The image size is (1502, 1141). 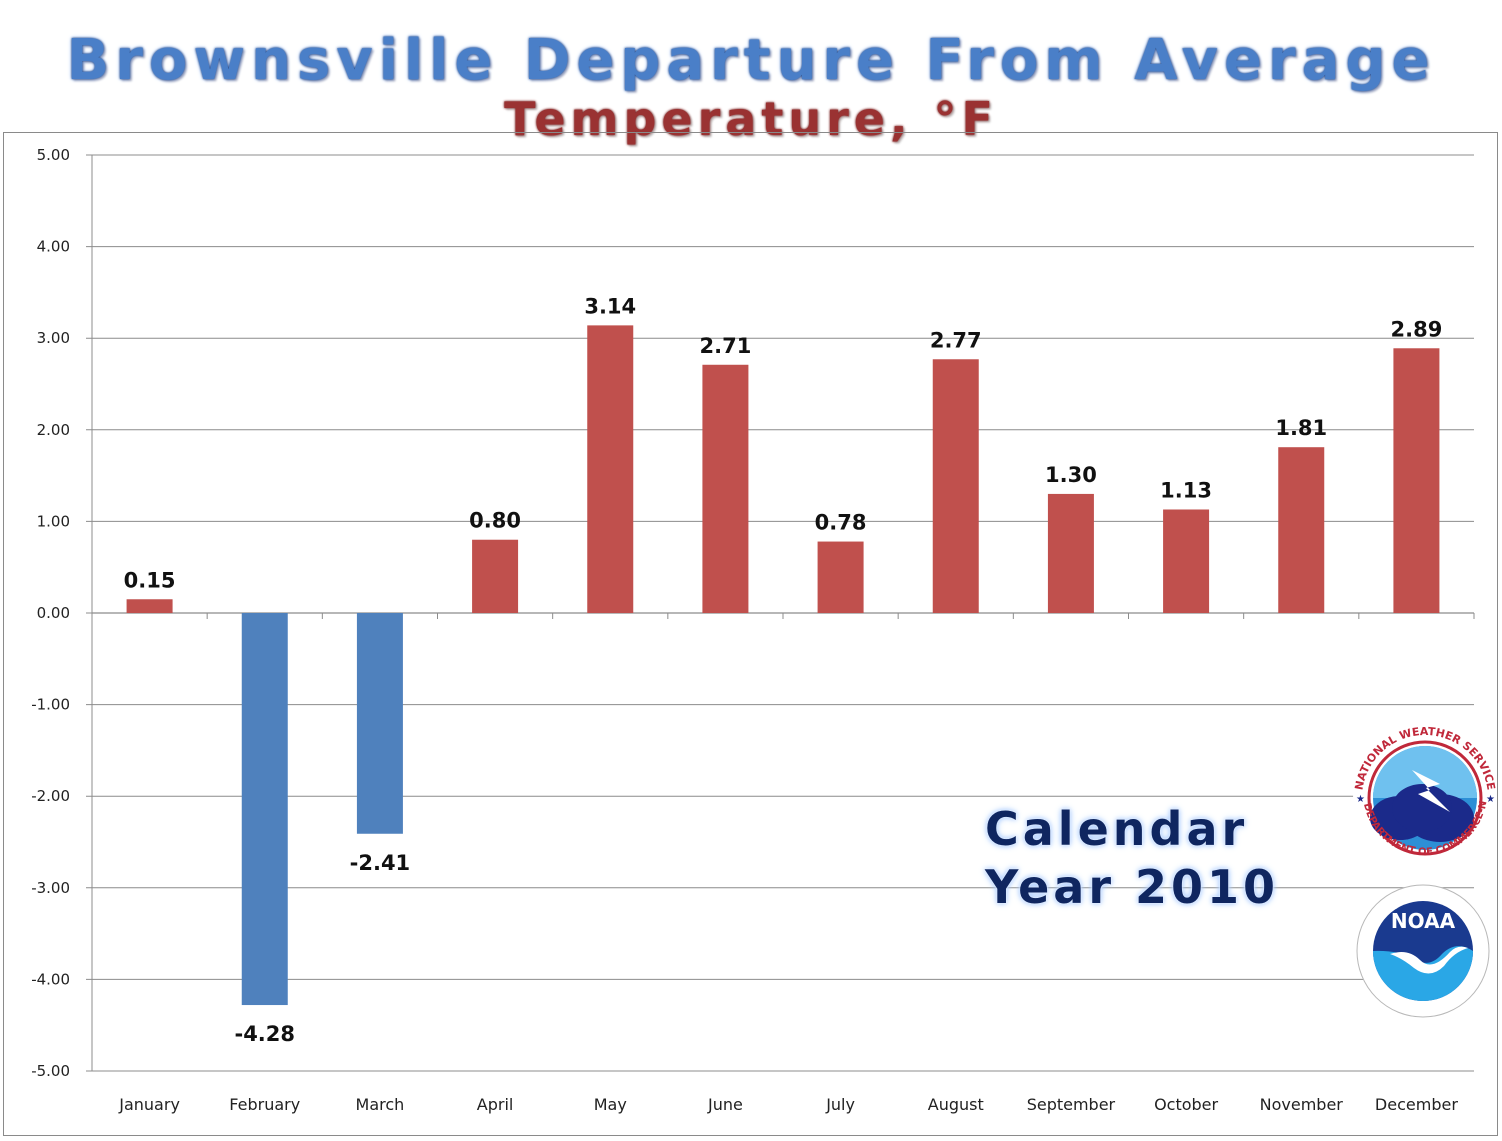 What do you see at coordinates (380, 1104) in the screenshot?
I see `x-tick-label: March` at bounding box center [380, 1104].